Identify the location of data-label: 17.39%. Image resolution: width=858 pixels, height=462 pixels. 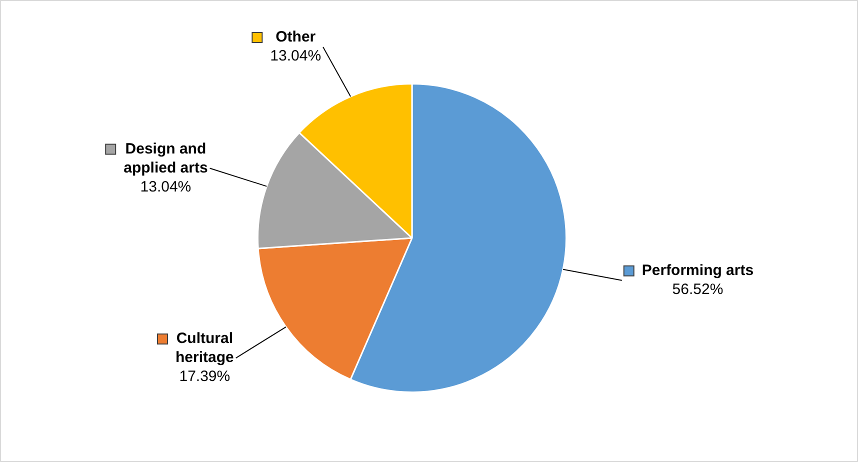
(204, 377).